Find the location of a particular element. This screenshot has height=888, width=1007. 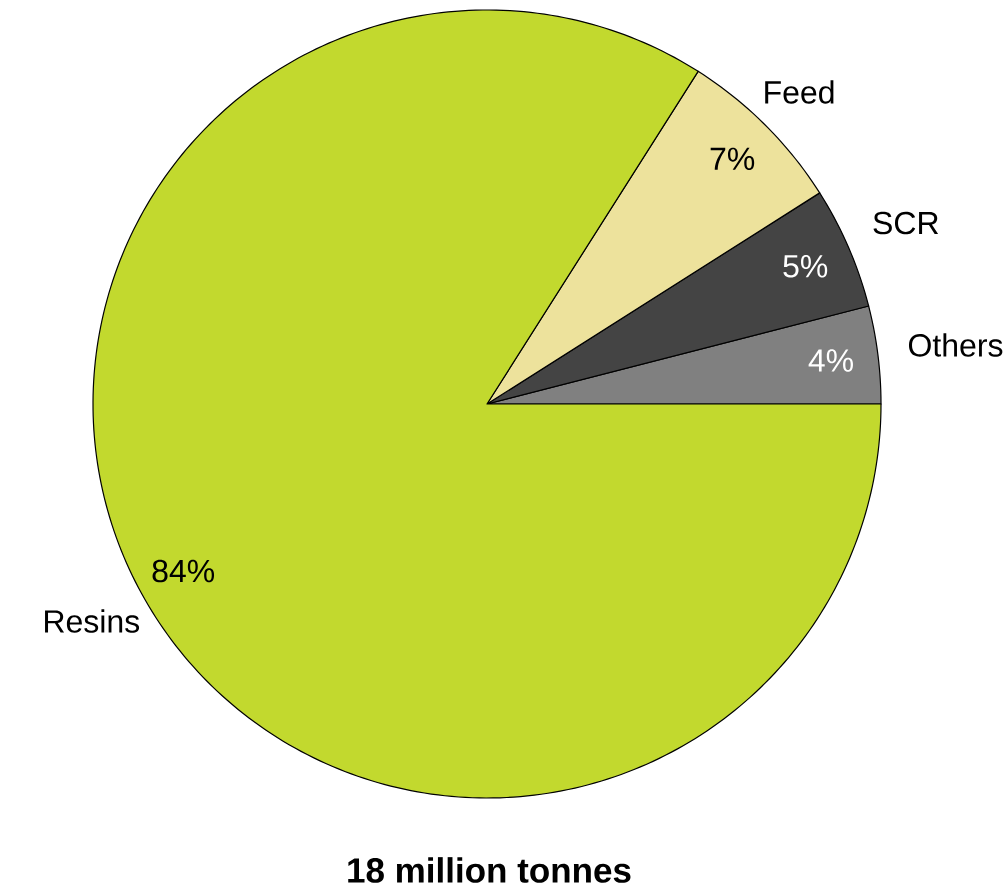

slice-label: Others is located at coordinates (955, 345).